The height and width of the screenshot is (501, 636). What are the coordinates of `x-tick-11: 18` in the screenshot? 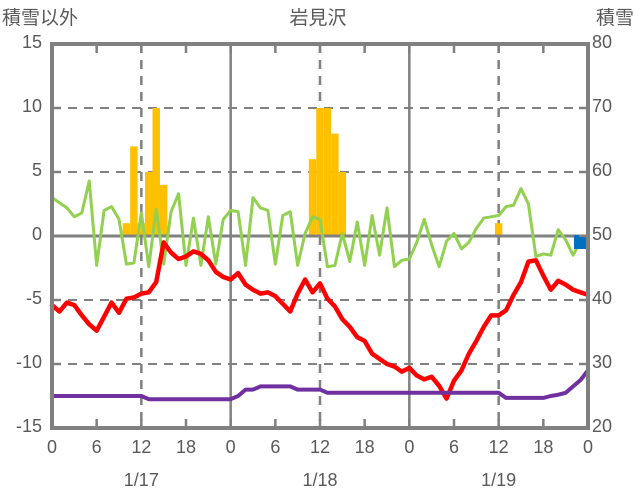 It's located at (543, 447).